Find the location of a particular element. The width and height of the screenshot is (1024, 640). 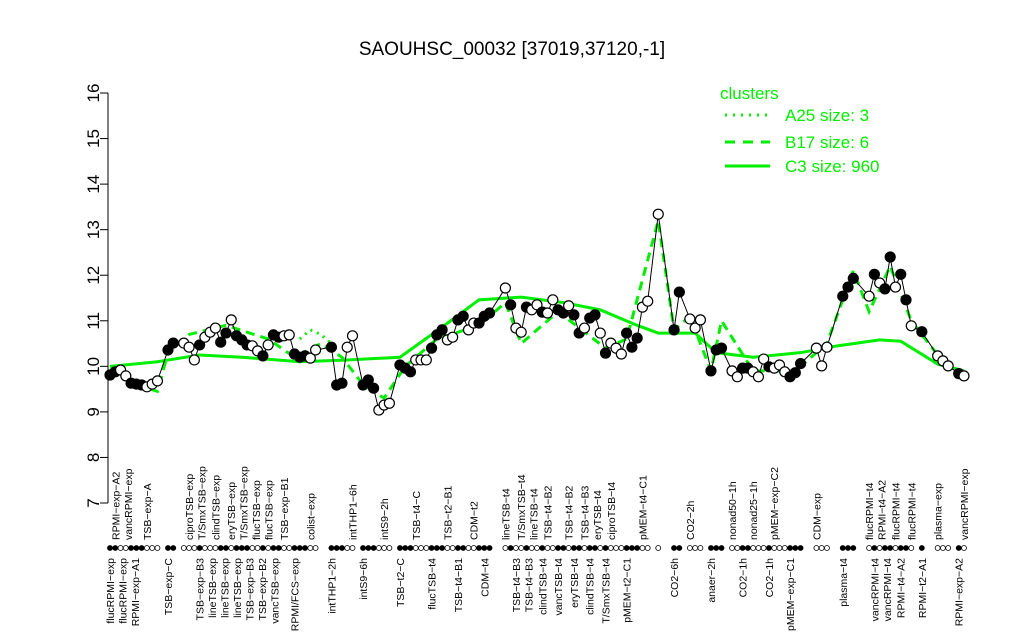

sample-label-bottom: eryTSB−t4 is located at coordinates (575, 583).